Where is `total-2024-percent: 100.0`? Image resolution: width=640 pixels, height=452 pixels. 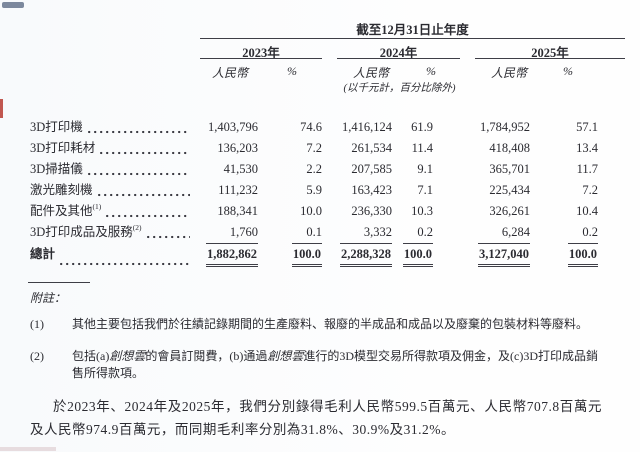 total-2024-percent: 100.0 is located at coordinates (412, 255).